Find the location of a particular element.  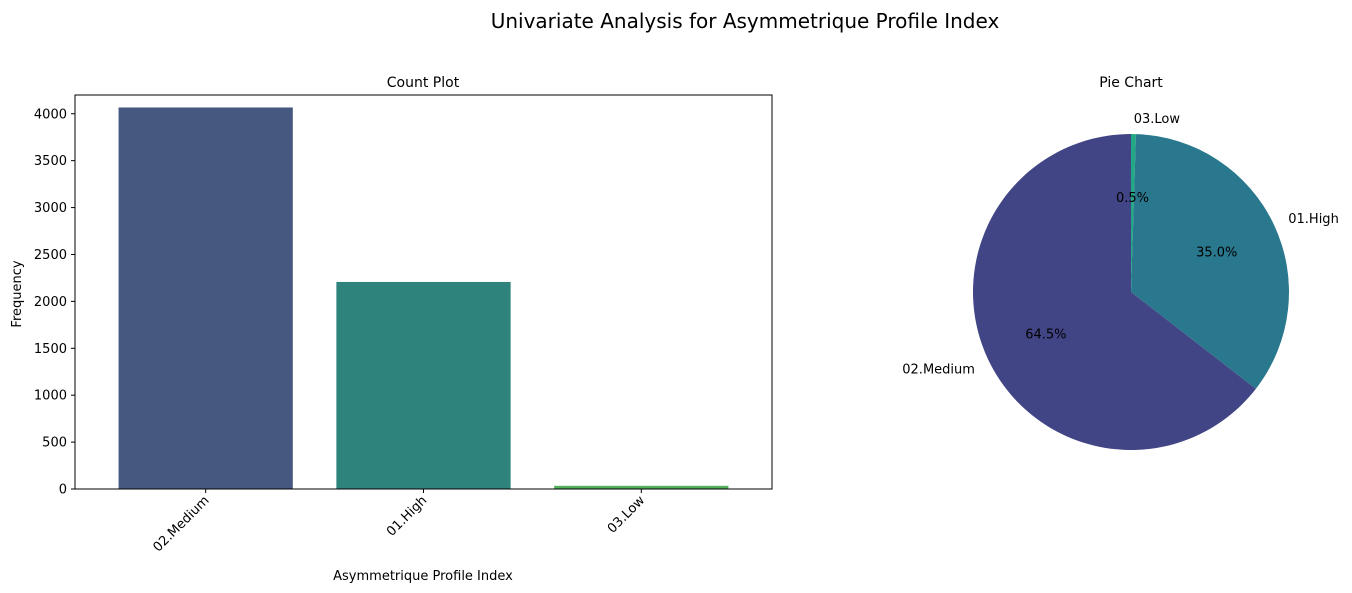

y-axis-ticks: 0 500 1000 1500 2000 2500 3000 3500 4000 is located at coordinates (54, 302).